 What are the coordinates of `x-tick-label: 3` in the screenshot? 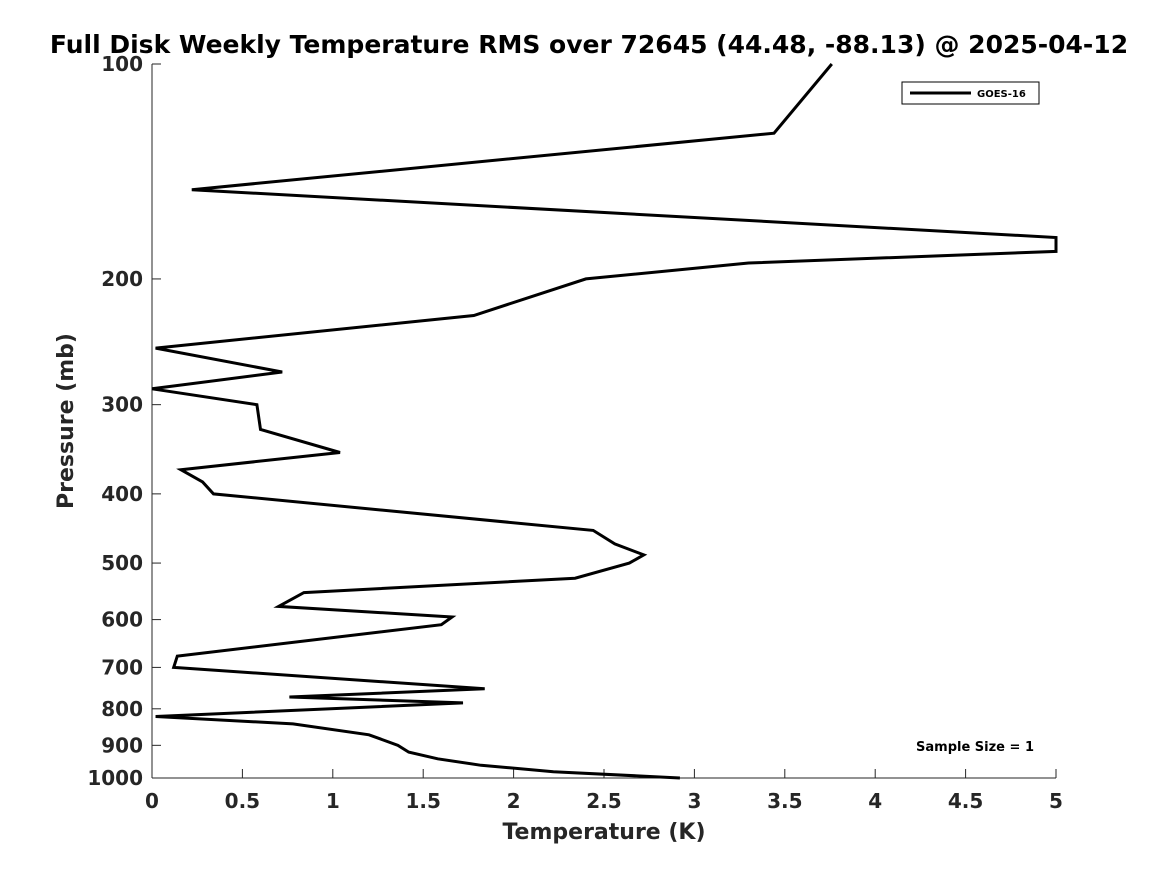 It's located at (694, 801).